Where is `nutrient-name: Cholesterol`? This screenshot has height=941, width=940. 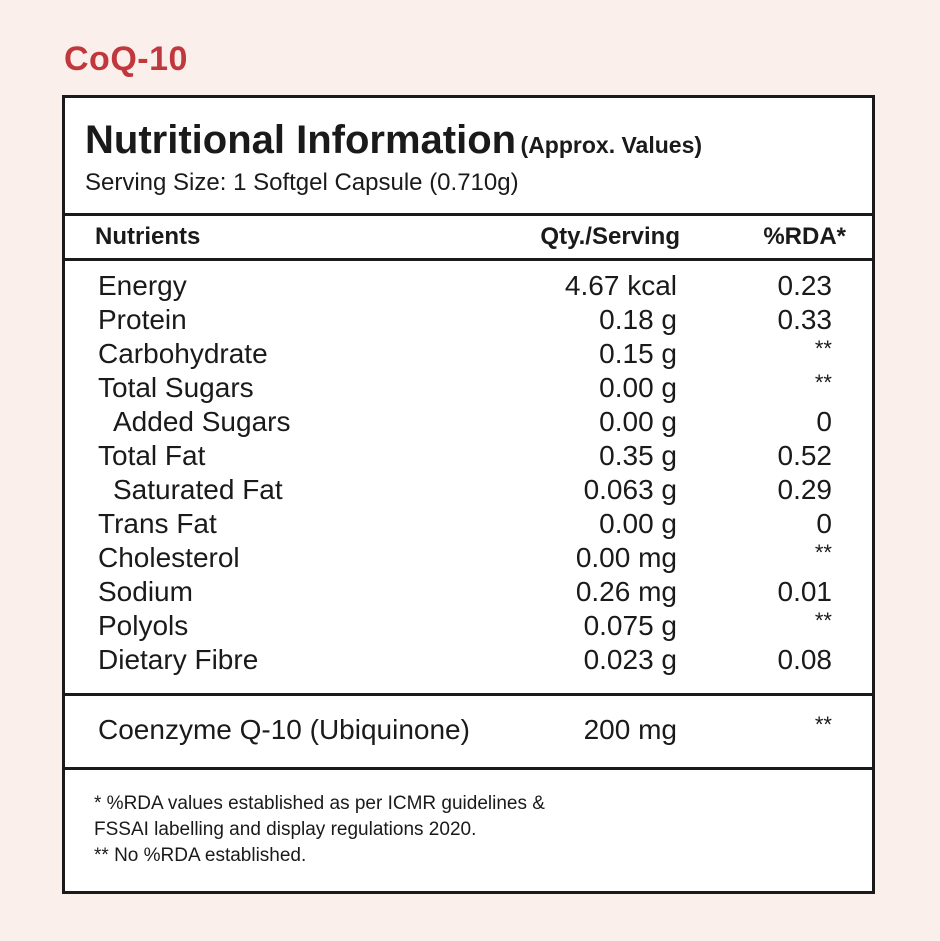 nutrient-name: Cholesterol is located at coordinates (169, 557).